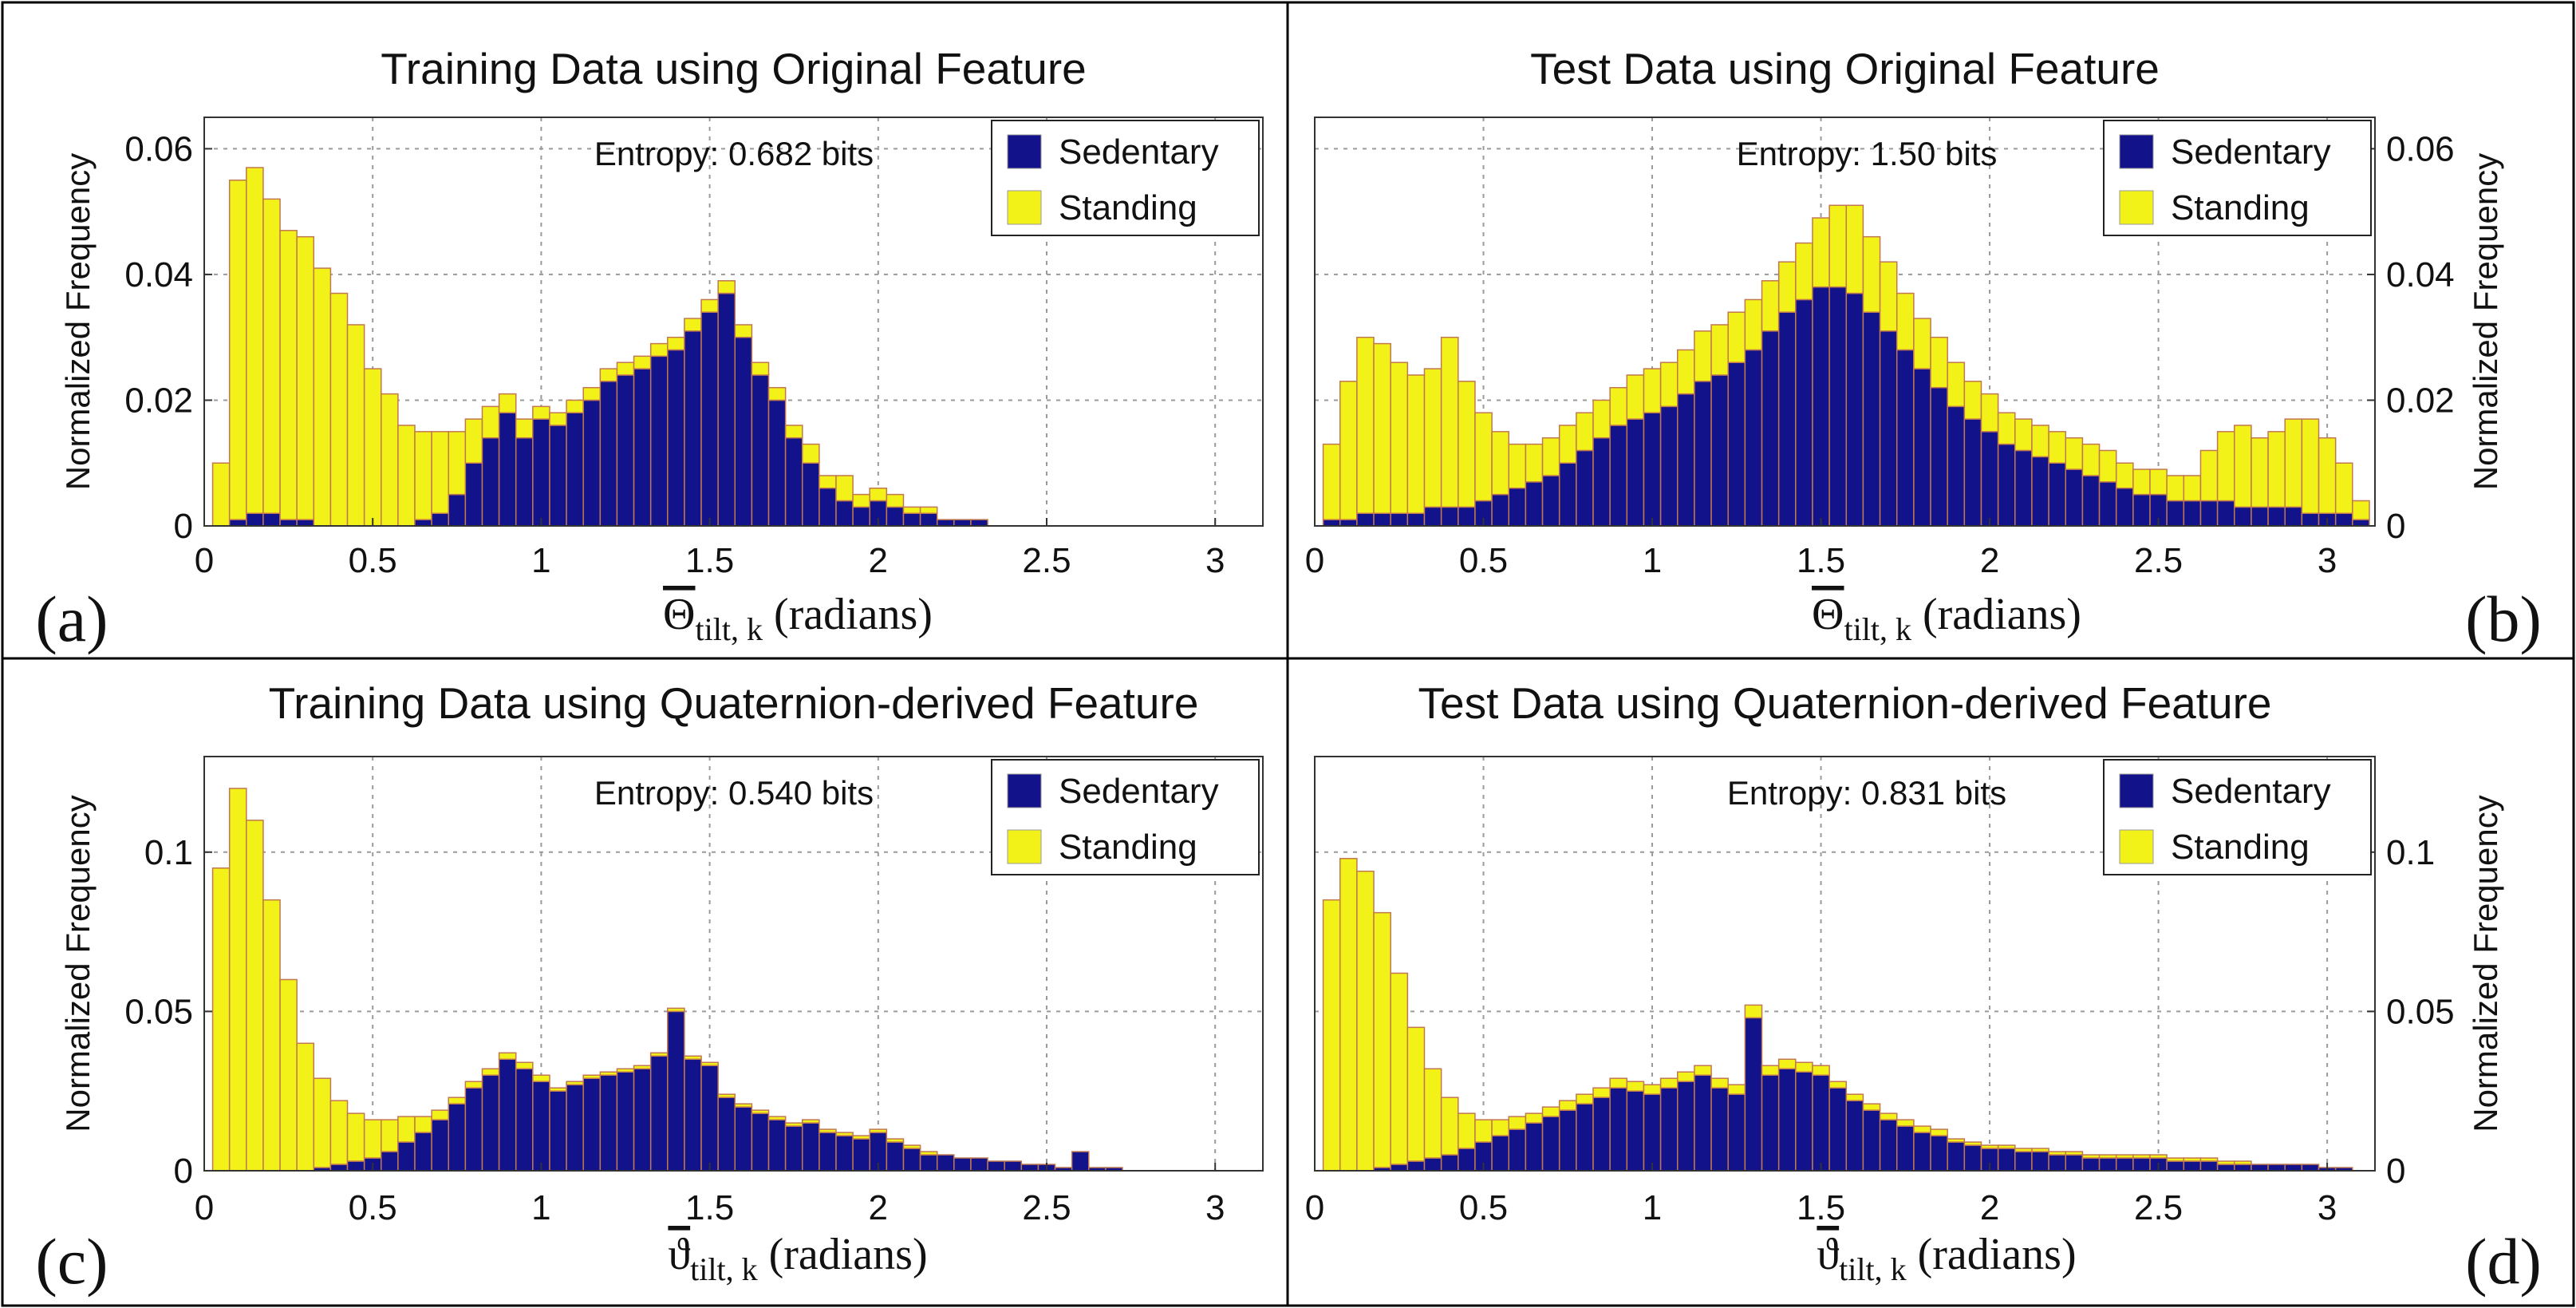  What do you see at coordinates (2395, 1171) in the screenshot?
I see `y-tick-label: 0` at bounding box center [2395, 1171].